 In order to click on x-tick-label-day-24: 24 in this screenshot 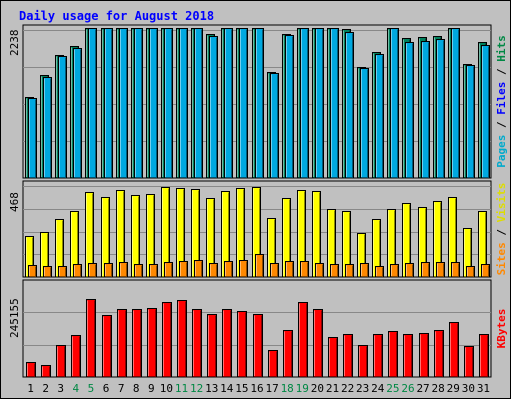, I will do `click(378, 388)`.